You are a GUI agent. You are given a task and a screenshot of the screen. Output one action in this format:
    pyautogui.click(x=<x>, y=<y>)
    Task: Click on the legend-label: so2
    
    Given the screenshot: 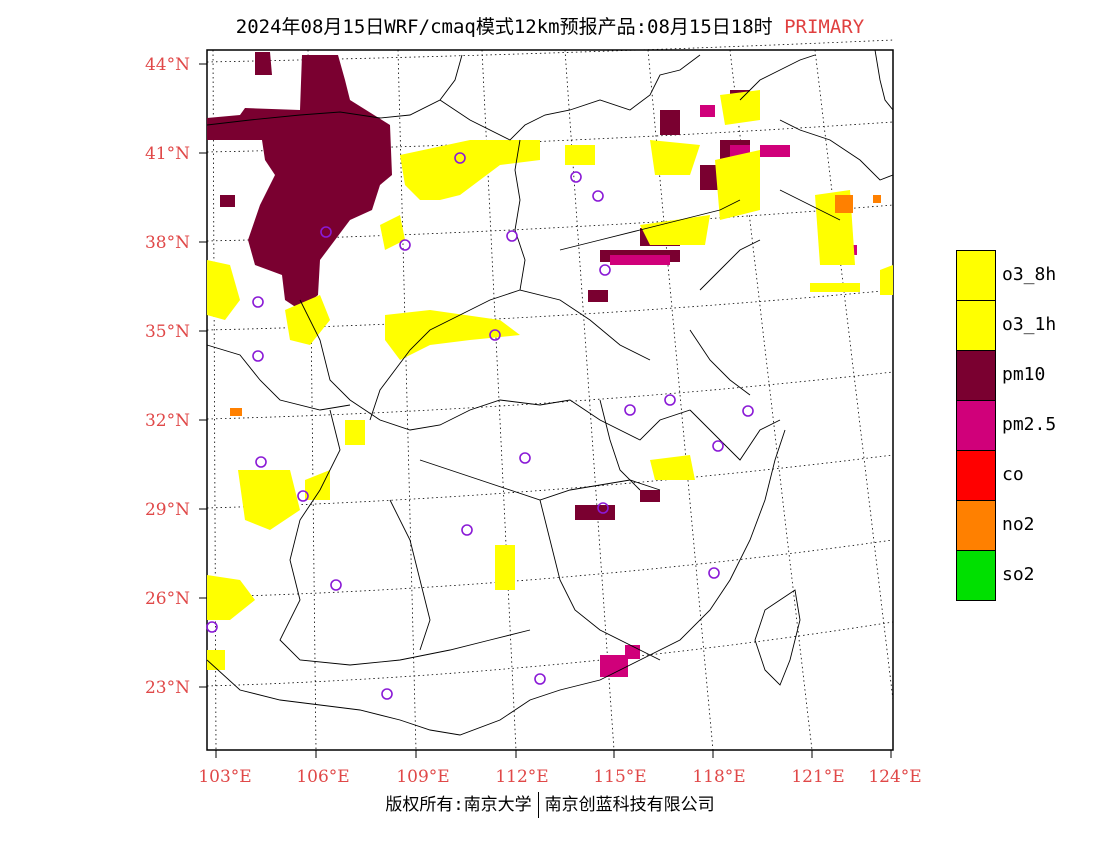 What is the action you would take?
    pyautogui.click(x=1018, y=574)
    